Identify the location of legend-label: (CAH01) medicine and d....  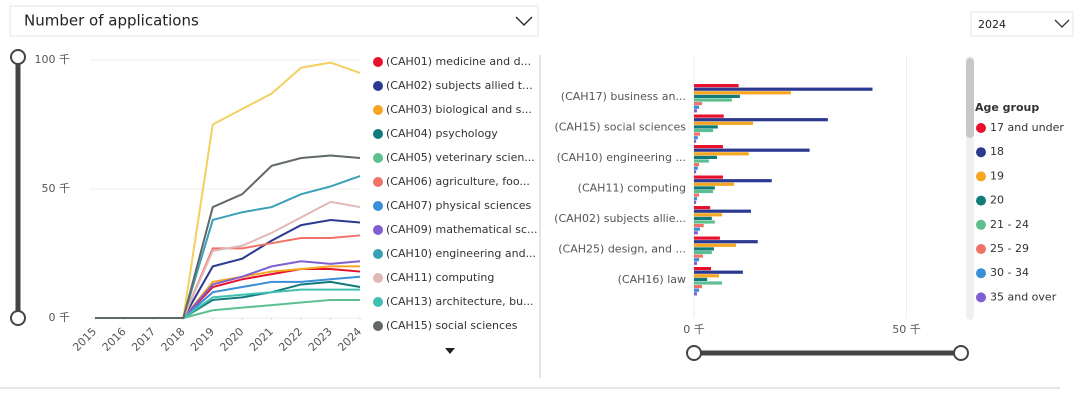
(458, 61).